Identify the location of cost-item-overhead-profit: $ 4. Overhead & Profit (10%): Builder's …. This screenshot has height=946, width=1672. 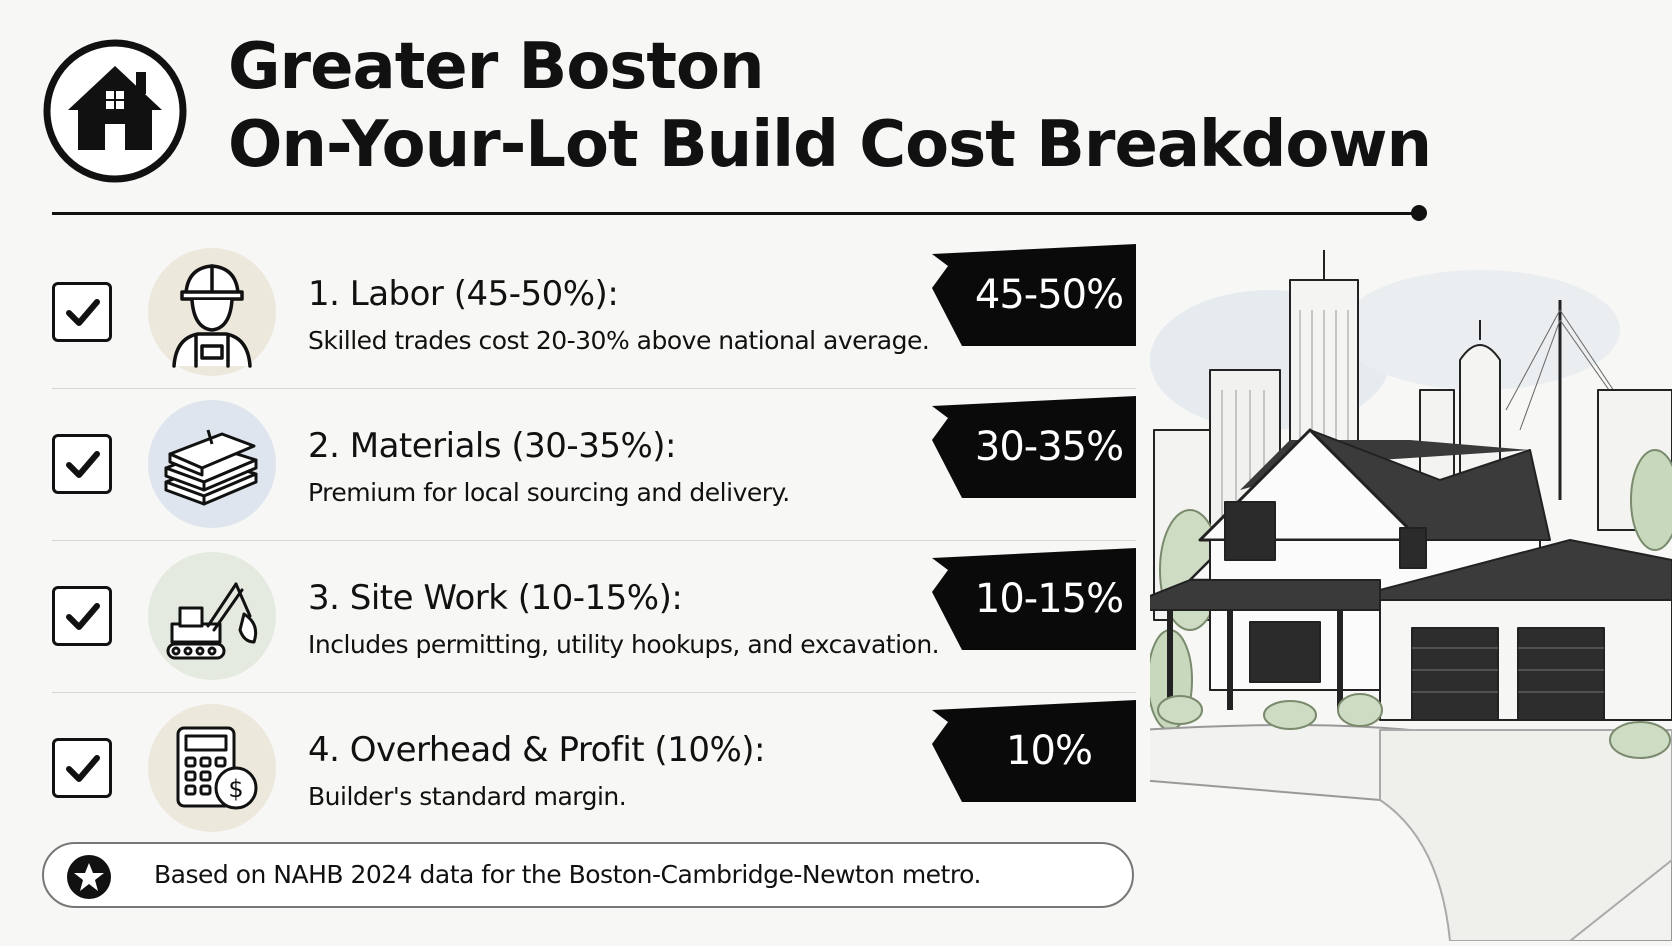
(594, 768).